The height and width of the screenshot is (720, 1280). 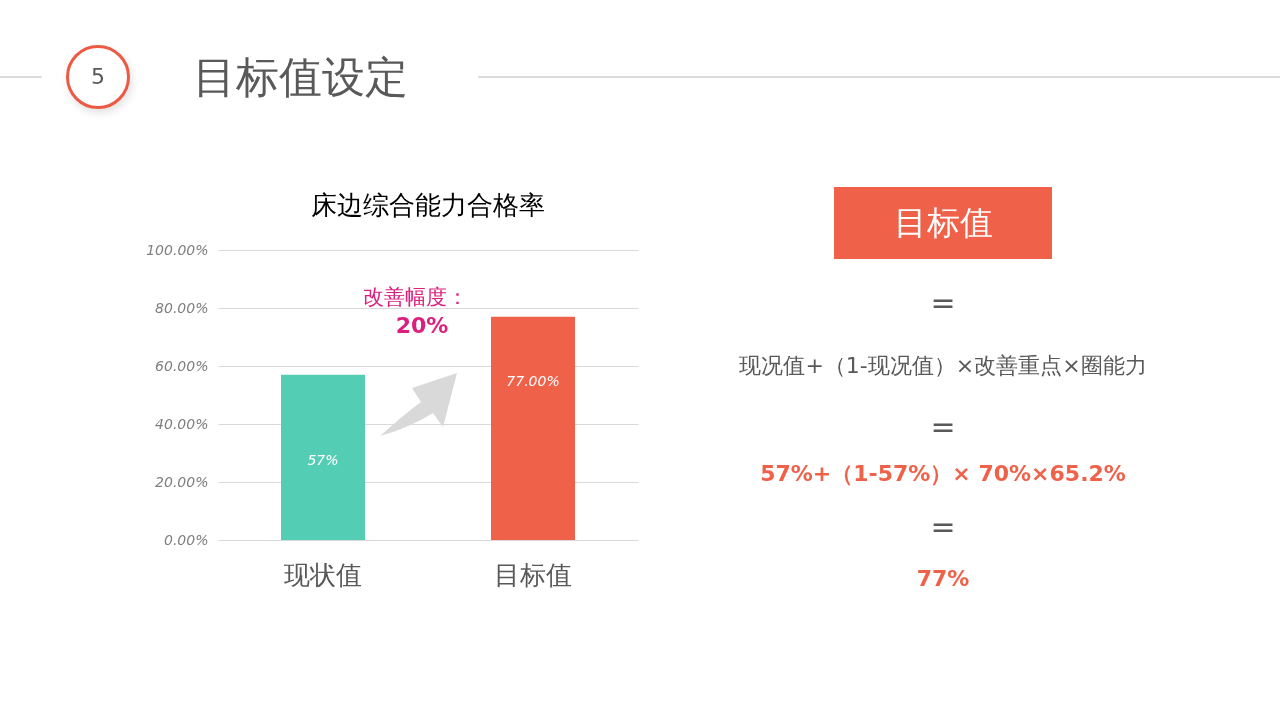 I want to click on annotation: 改善幅度：, so click(x=415, y=297).